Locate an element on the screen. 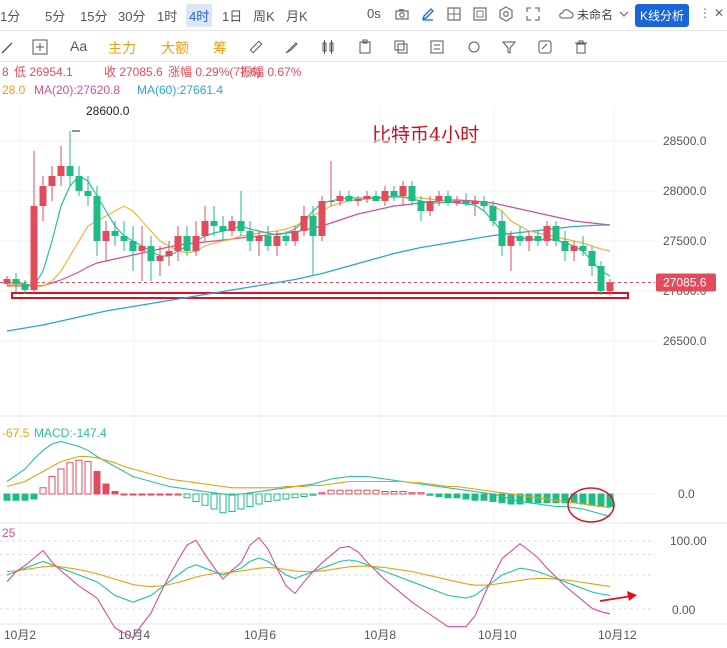 This screenshot has width=727, height=648. kdj-k-line is located at coordinates (308, 580).